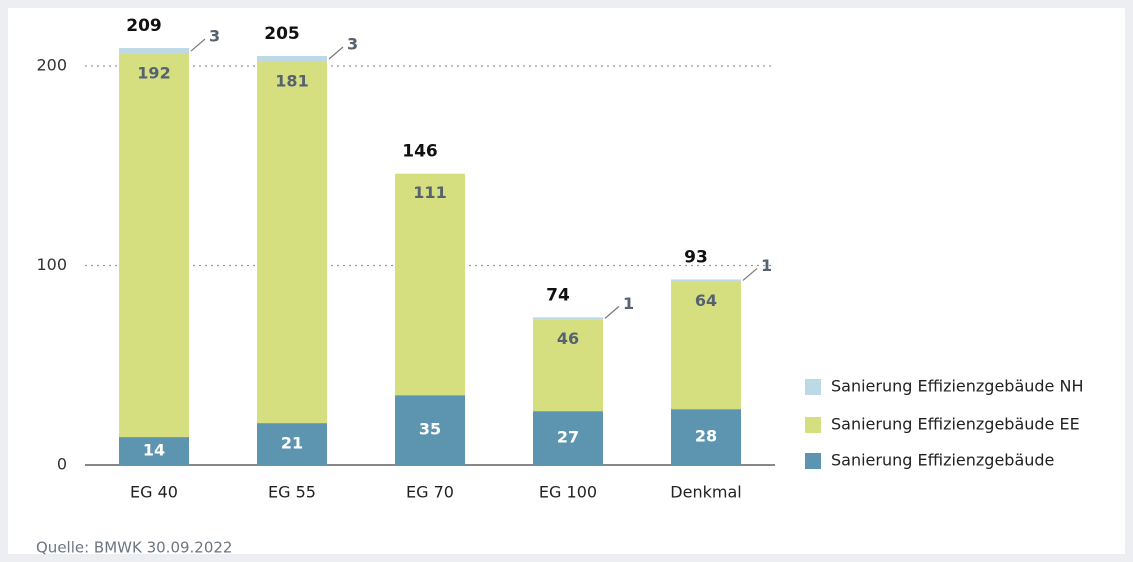 Image resolution: width=1133 pixels, height=562 pixels. Describe the element at coordinates (942, 460) in the screenshot. I see `legend-label: Sanierung Effizienzgebäude` at that location.